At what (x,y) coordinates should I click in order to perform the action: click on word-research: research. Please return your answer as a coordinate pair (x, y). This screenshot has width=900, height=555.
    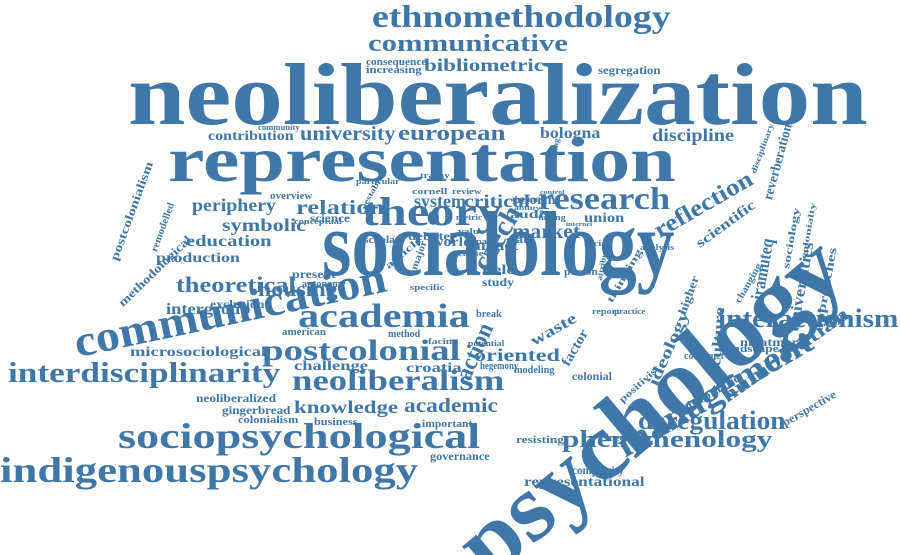
    Looking at the image, I should click on (604, 198).